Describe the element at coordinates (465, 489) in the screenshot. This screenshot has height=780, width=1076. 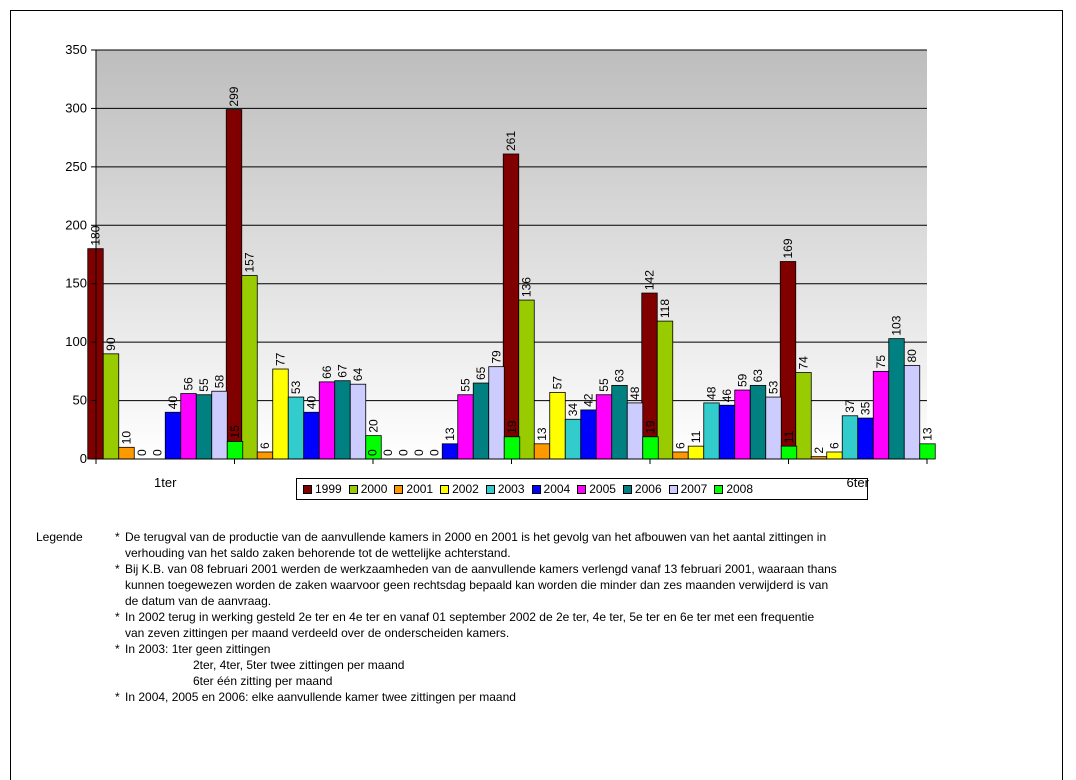
I see `legend-label: 2002` at that location.